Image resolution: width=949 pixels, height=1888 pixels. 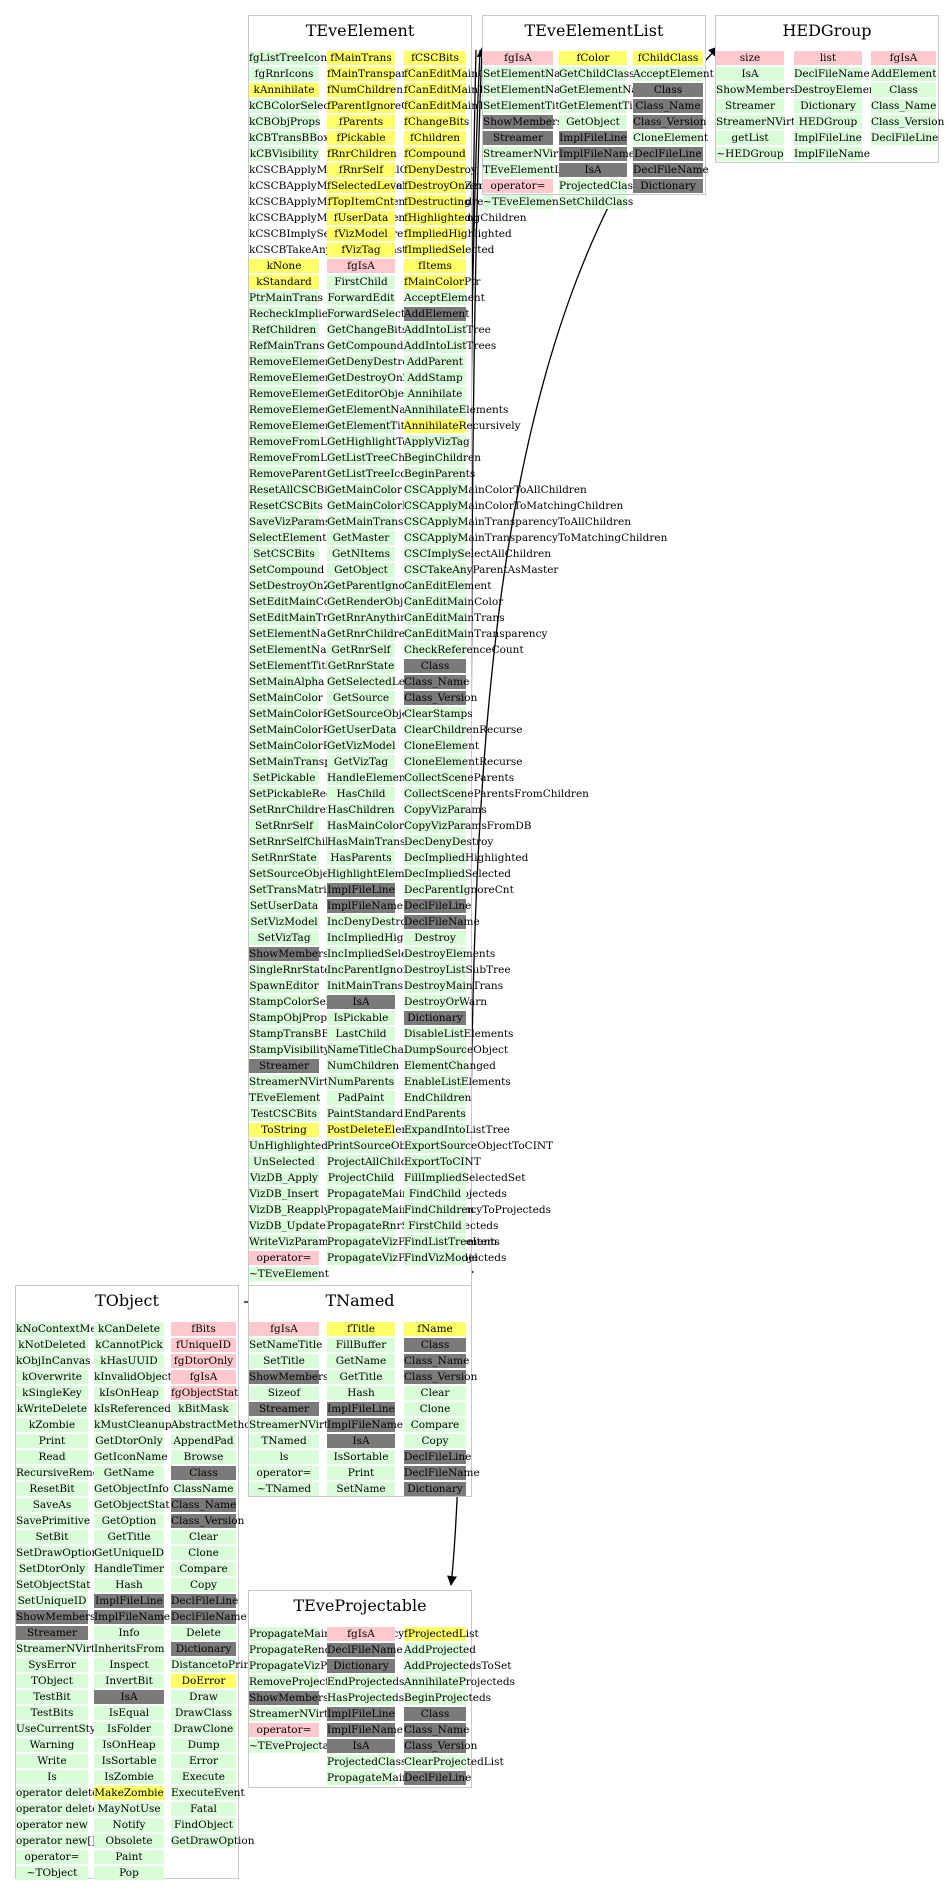 What do you see at coordinates (57, 1553) in the screenshot?
I see `member-cell: SetDrawOption` at bounding box center [57, 1553].